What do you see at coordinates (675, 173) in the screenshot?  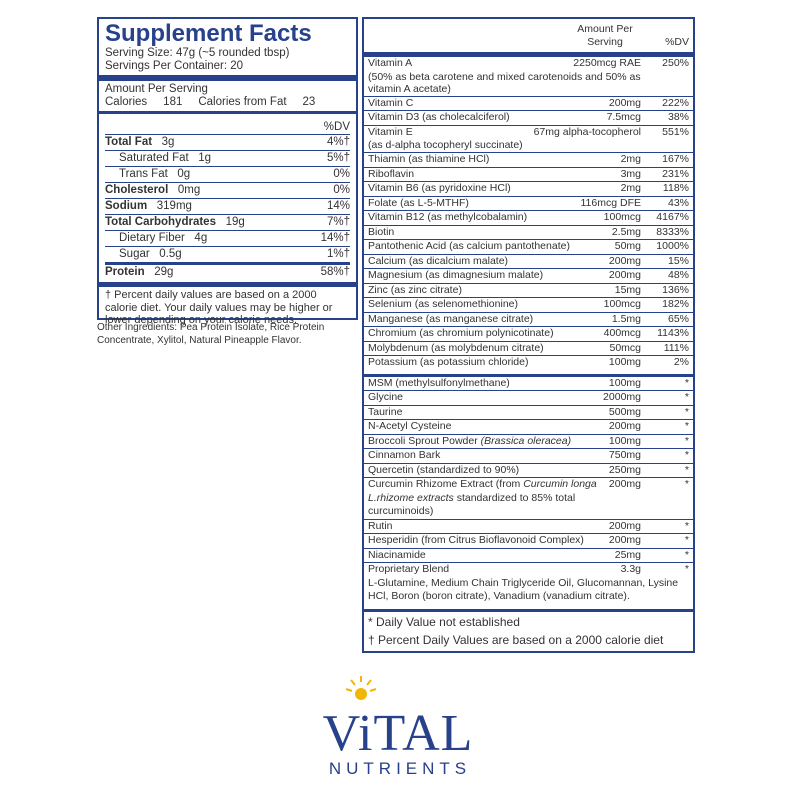 I see `ingredient-dv: 231%` at bounding box center [675, 173].